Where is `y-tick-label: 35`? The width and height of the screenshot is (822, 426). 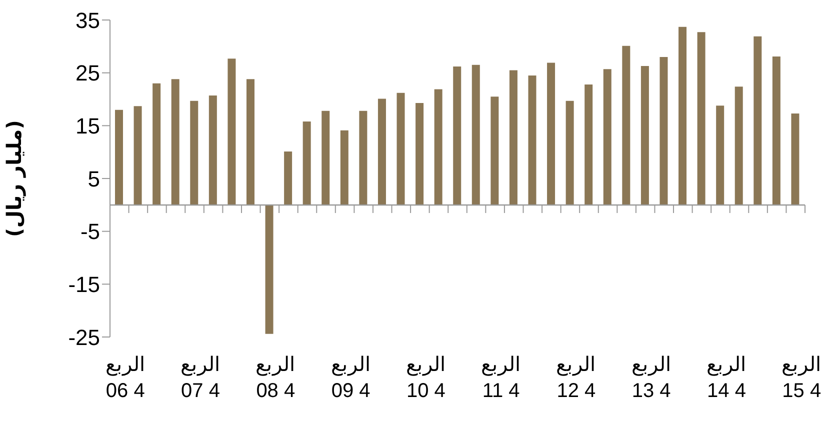
y-tick-label: 35 is located at coordinates (88, 20).